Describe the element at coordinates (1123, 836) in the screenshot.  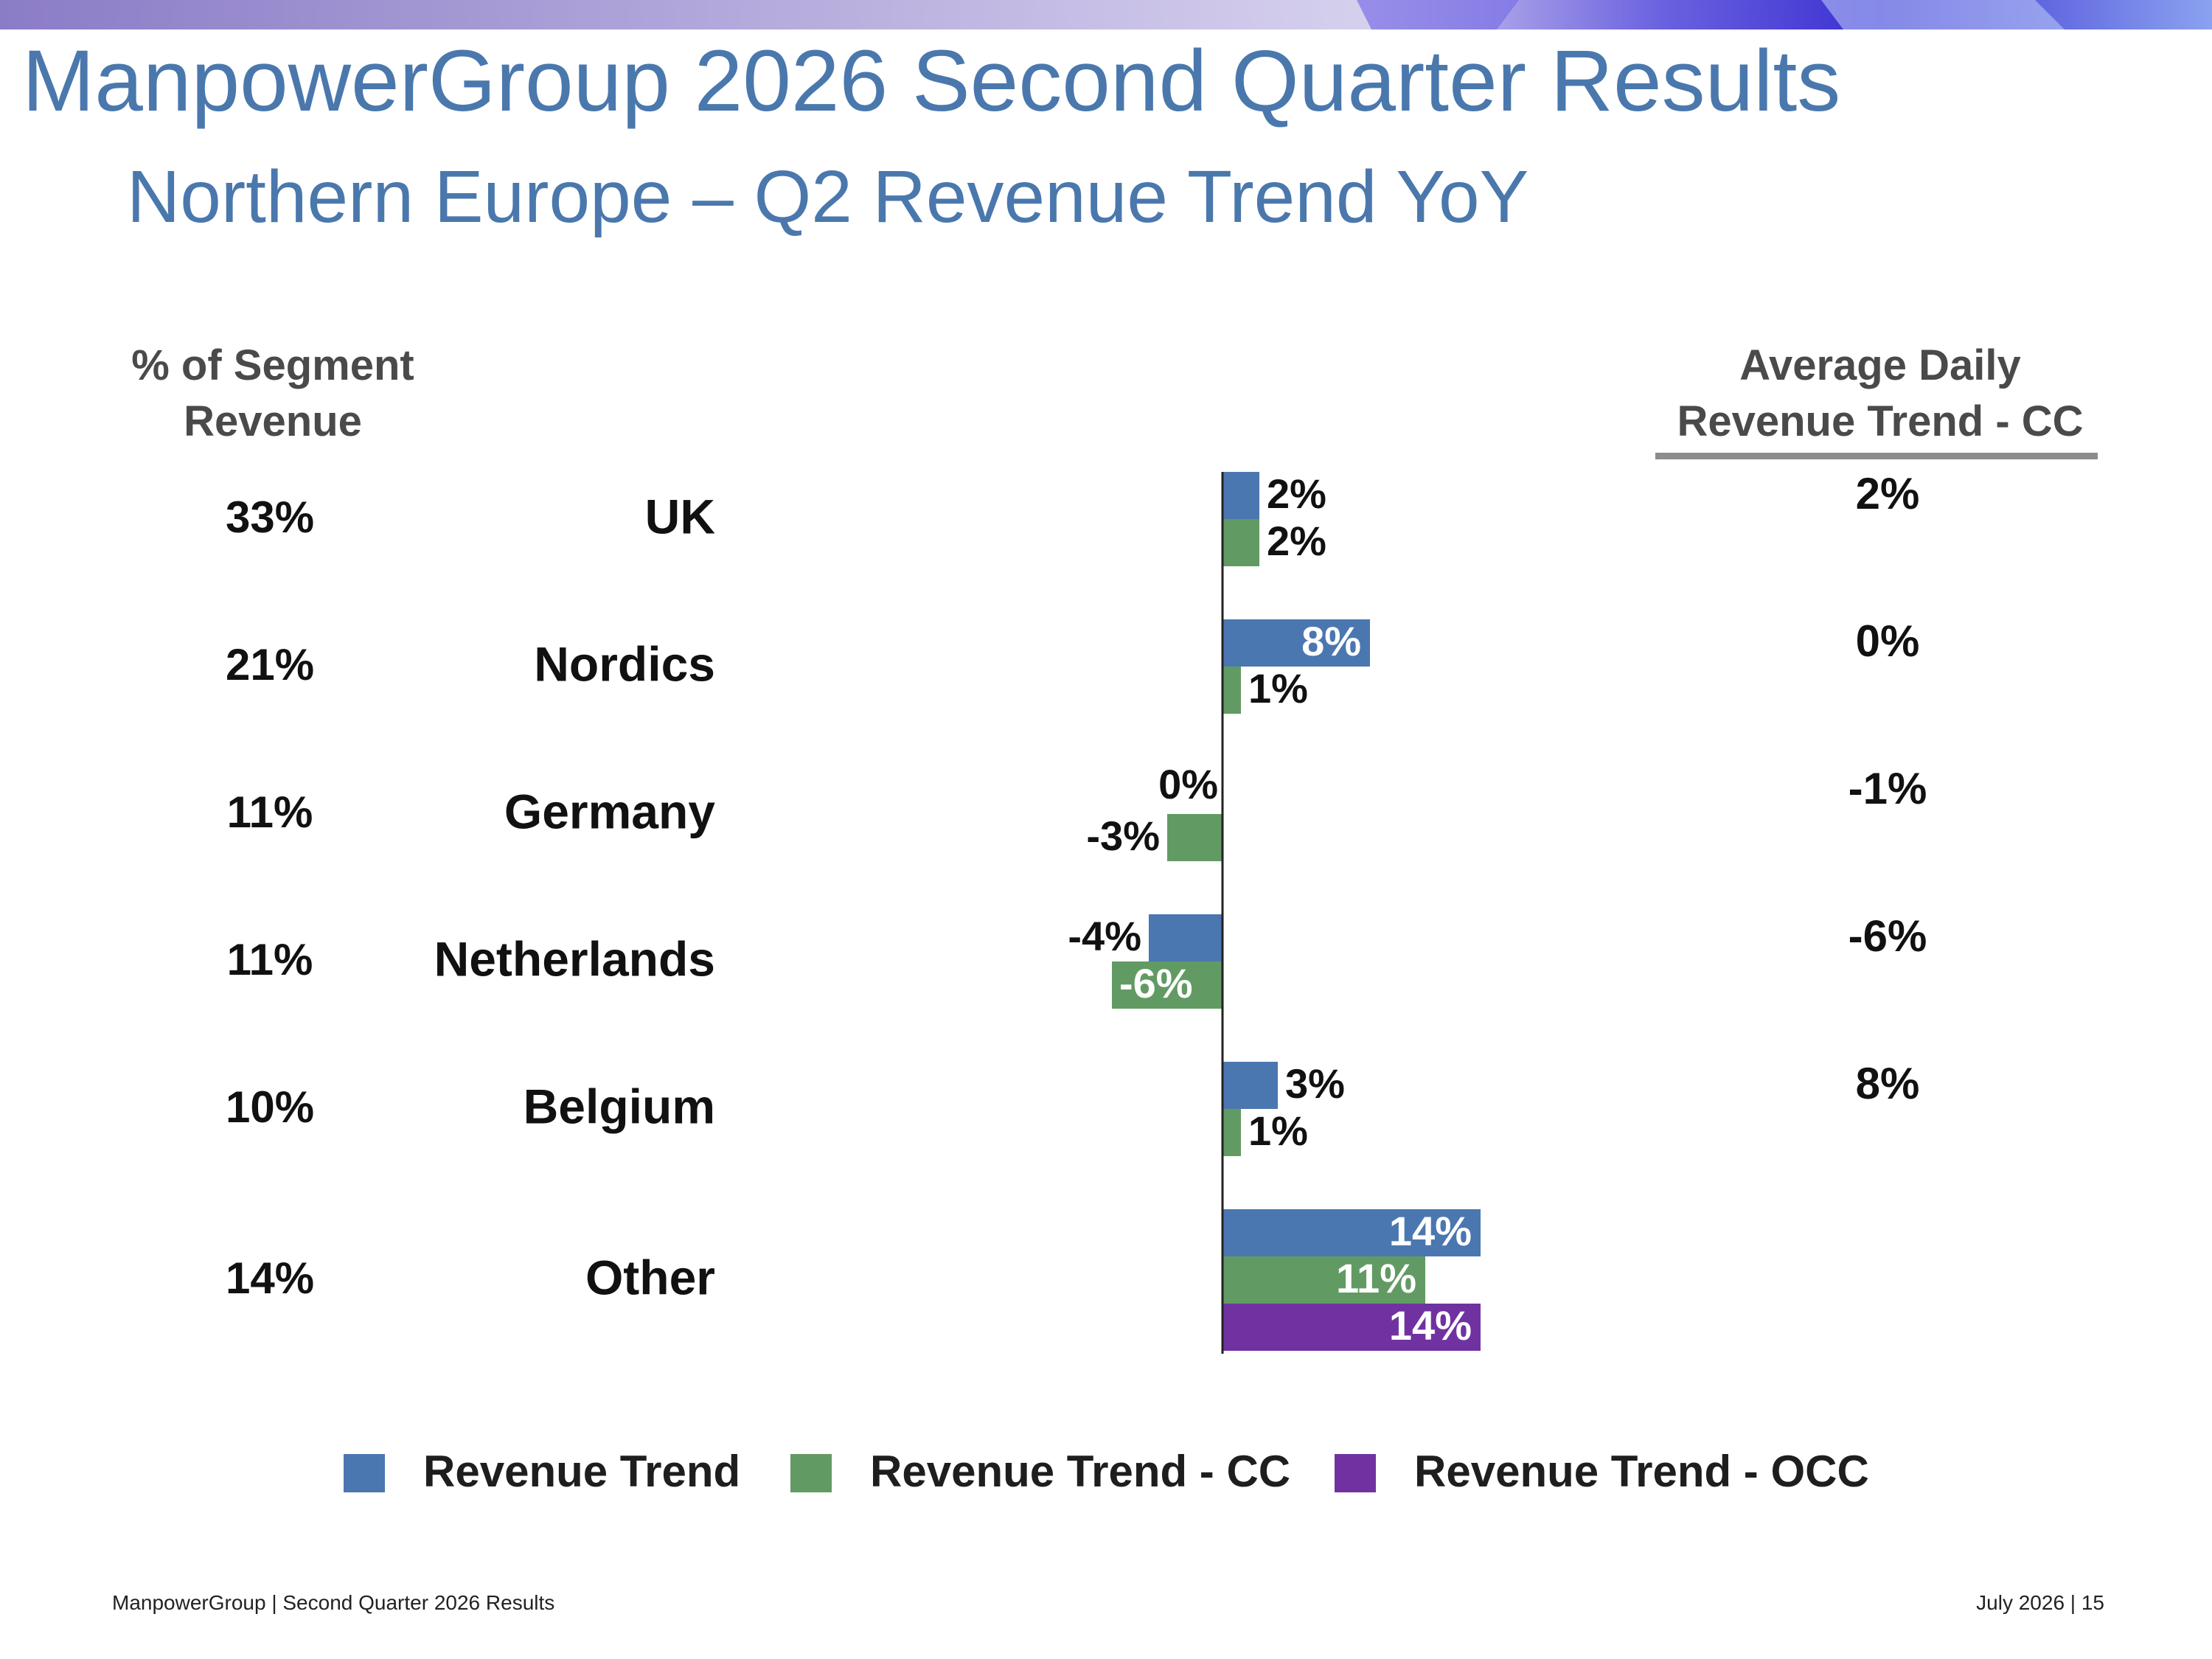
I see `data-label: -3%` at that location.